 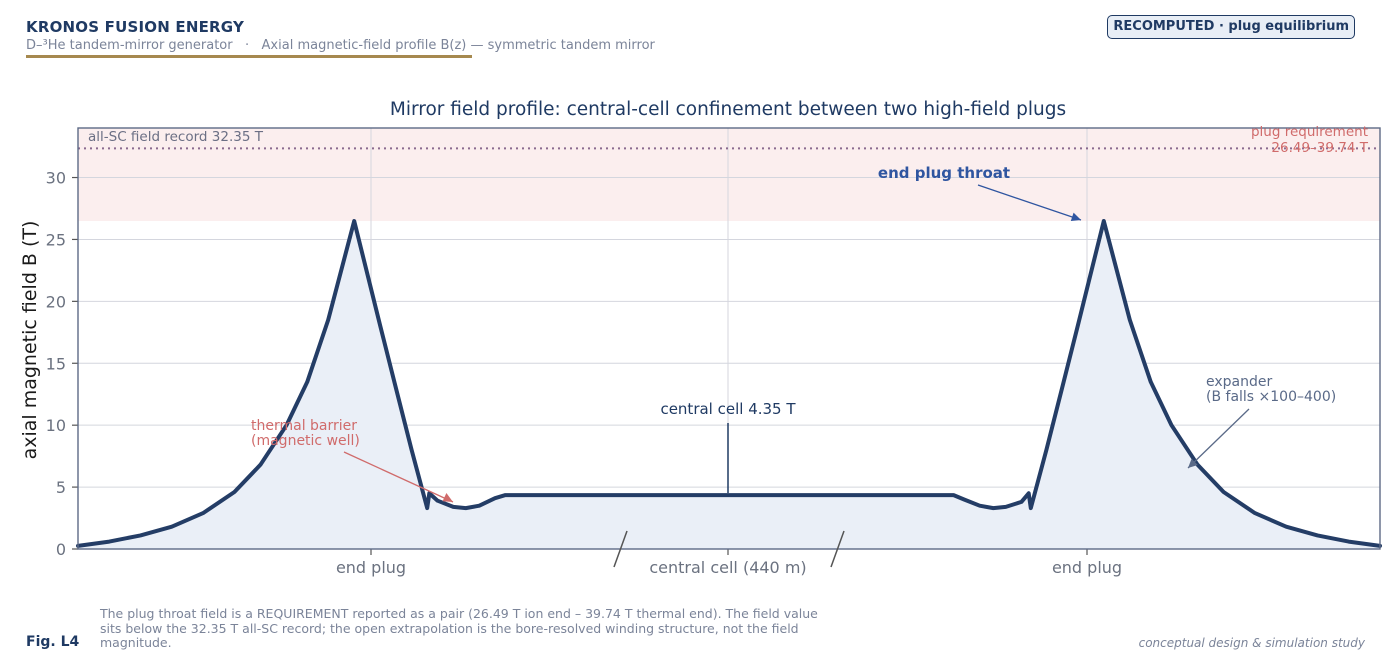 What do you see at coordinates (1231, 27) in the screenshot?
I see `status-badge: RECOMPUTED · plug equilibrium` at bounding box center [1231, 27].